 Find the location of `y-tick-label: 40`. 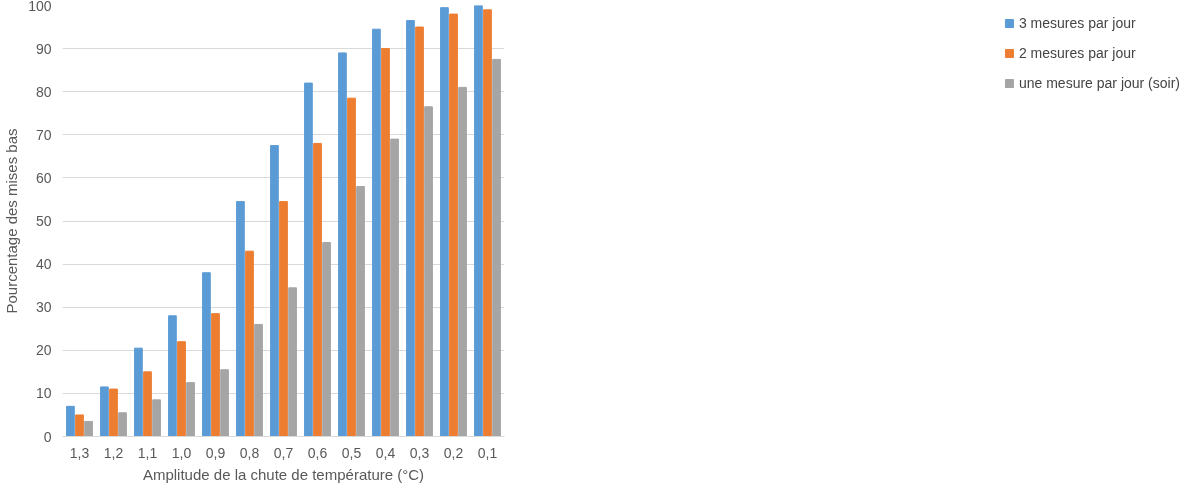

y-tick-label: 40 is located at coordinates (43, 264).